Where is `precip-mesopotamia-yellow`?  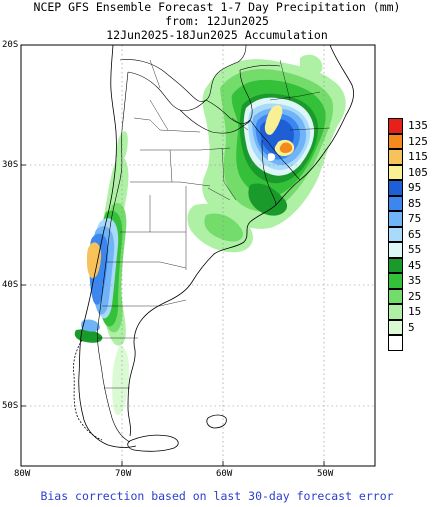 precip-mesopotamia-yellow is located at coordinates (273, 120).